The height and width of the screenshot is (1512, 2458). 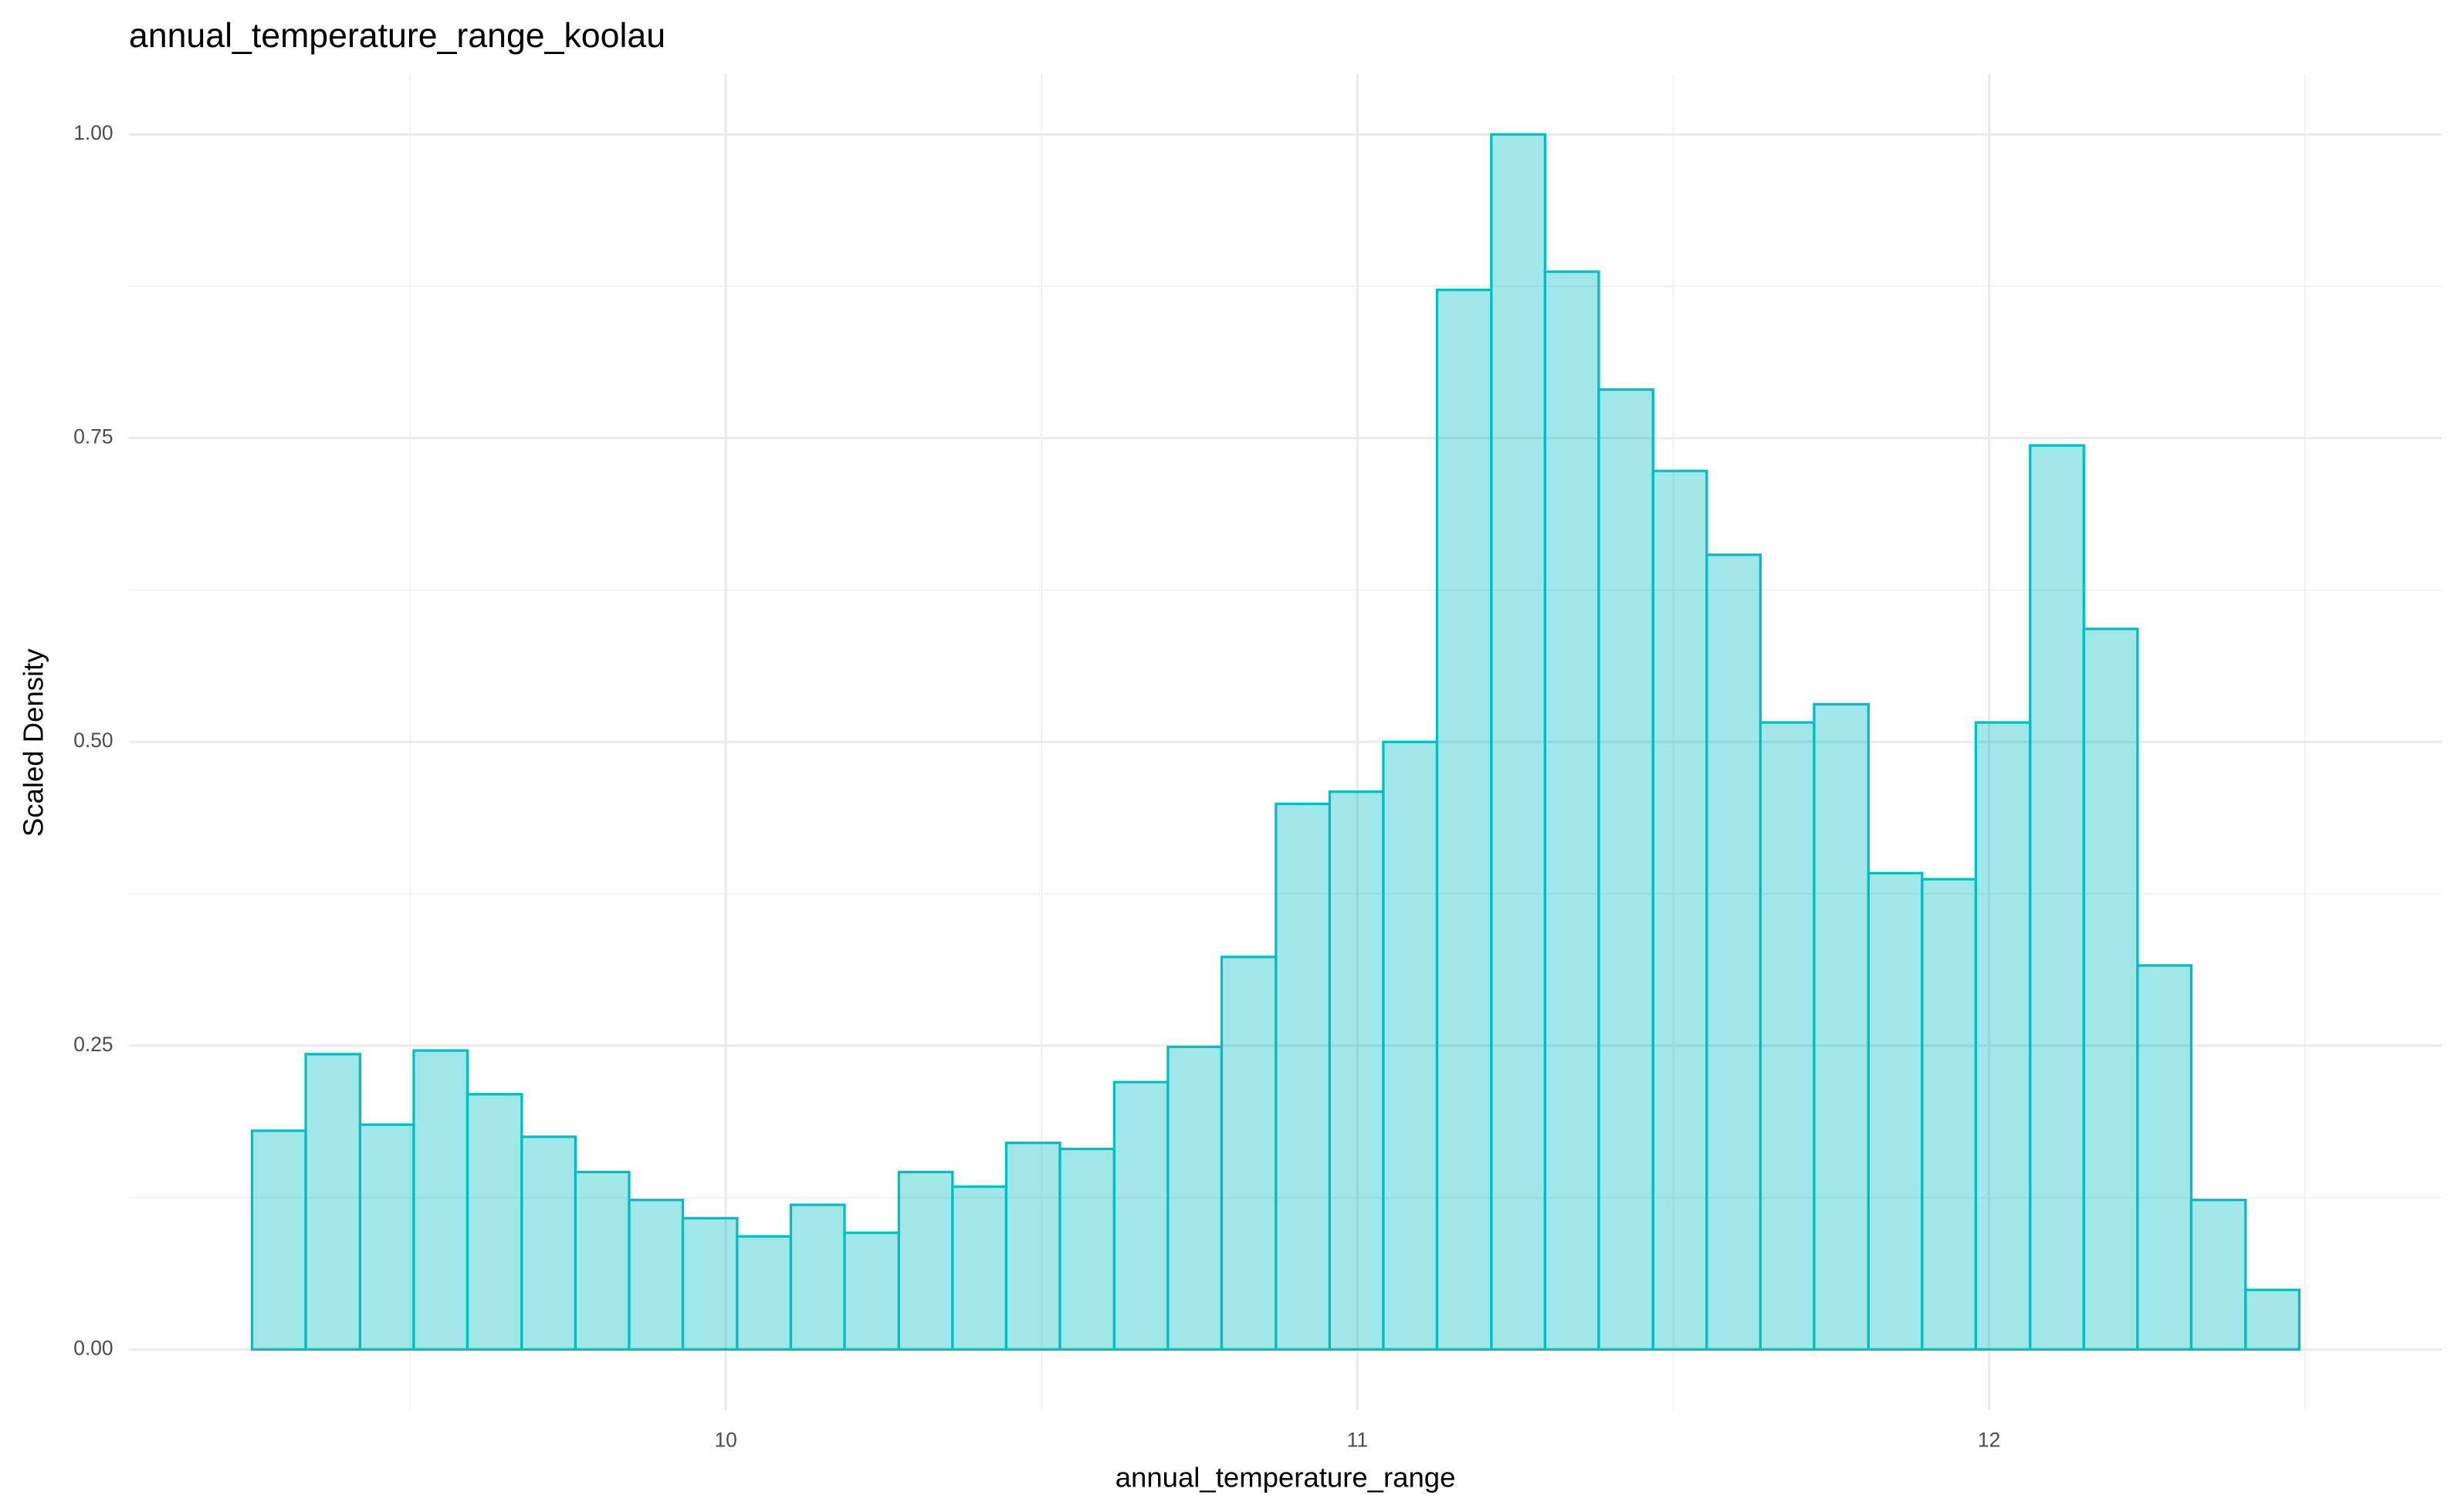 I want to click on x-axis-title: annual_temperature_range, so click(x=1286, y=1477).